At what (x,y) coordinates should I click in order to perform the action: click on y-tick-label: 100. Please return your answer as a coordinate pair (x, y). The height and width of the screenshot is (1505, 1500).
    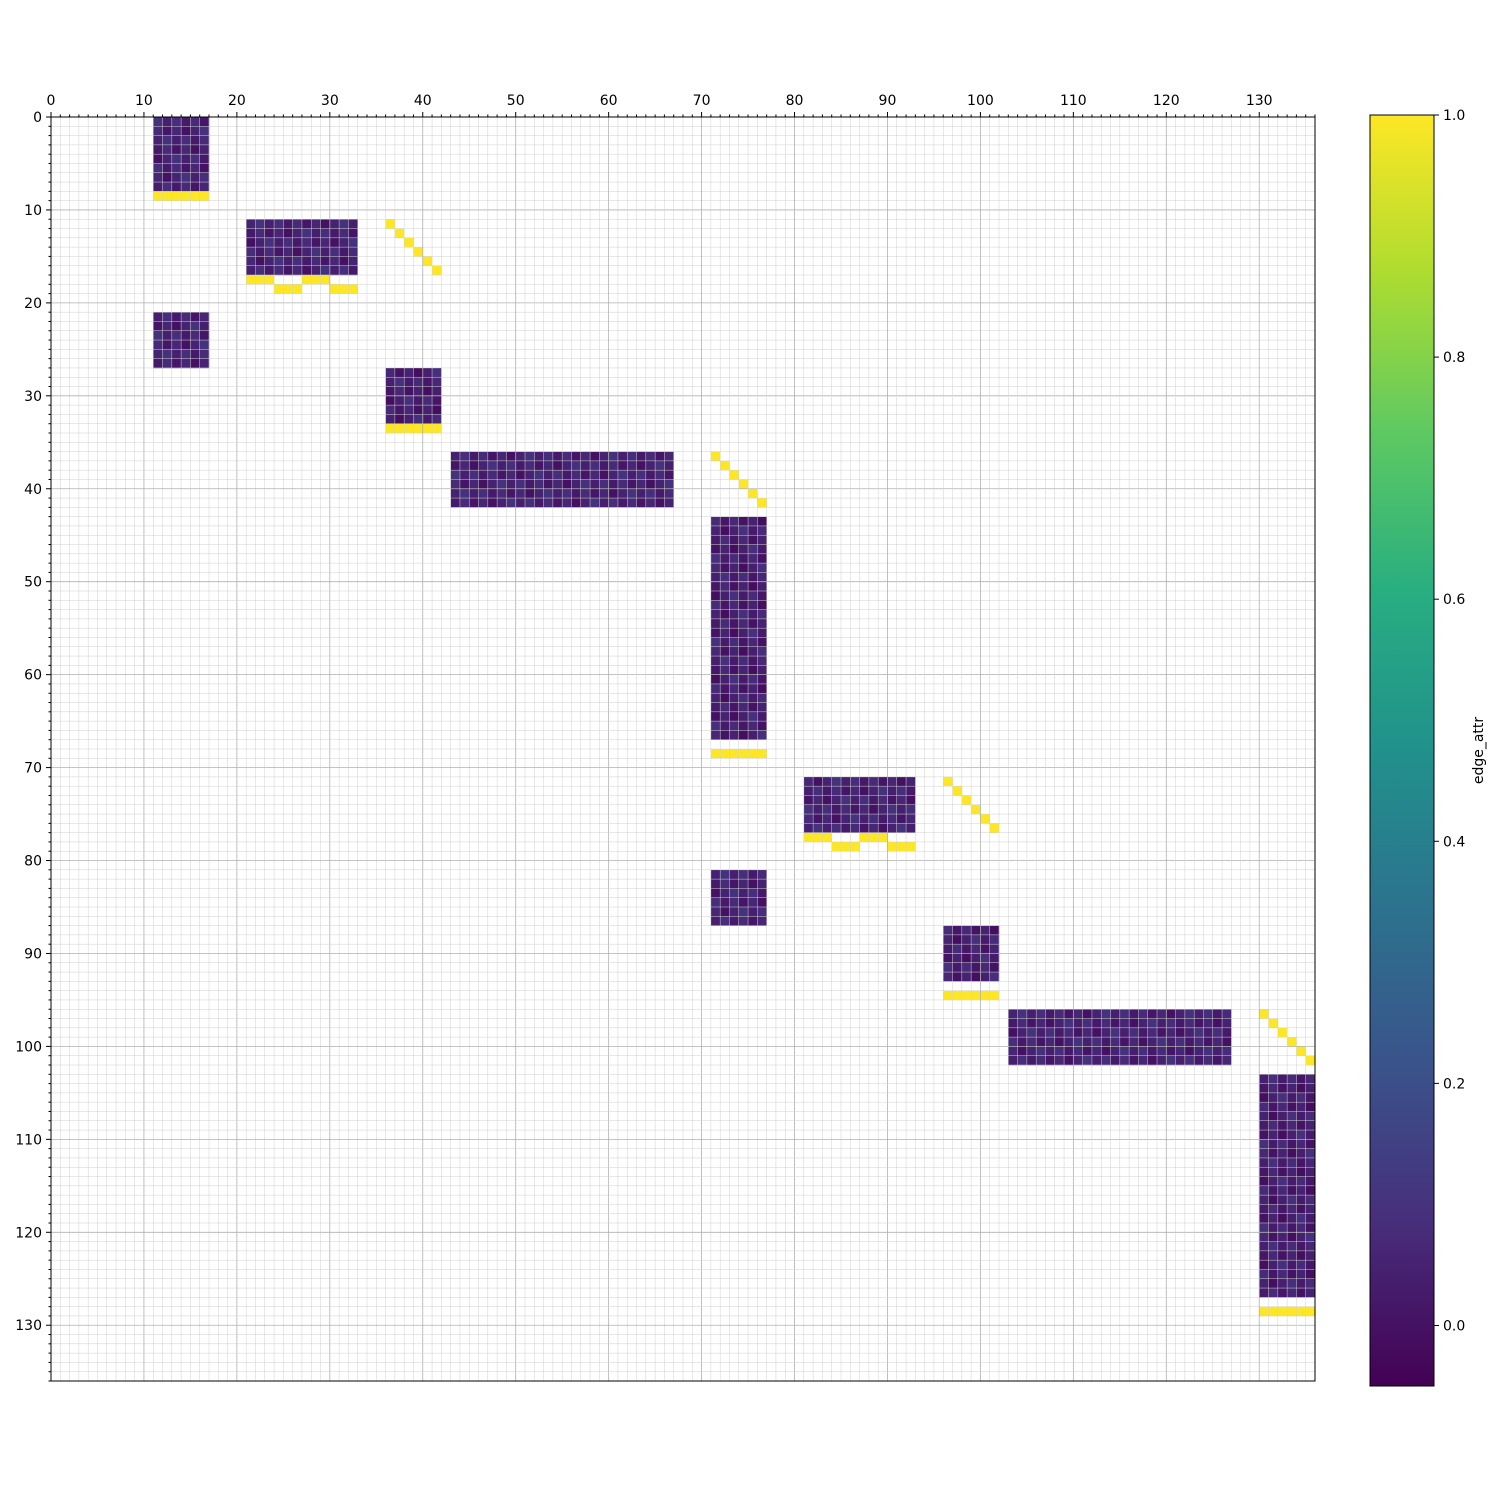
    Looking at the image, I should click on (28, 1047).